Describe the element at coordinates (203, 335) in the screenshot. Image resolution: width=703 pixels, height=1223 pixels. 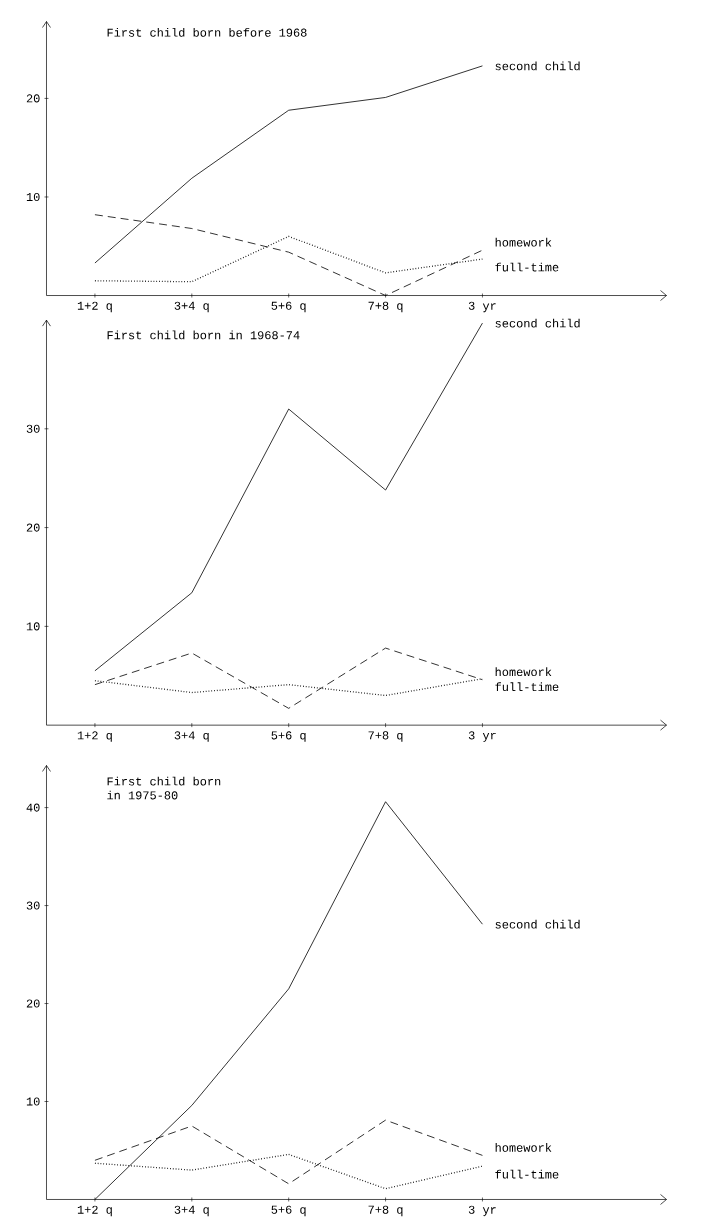
I see `text: First child born in 1968-74` at that location.